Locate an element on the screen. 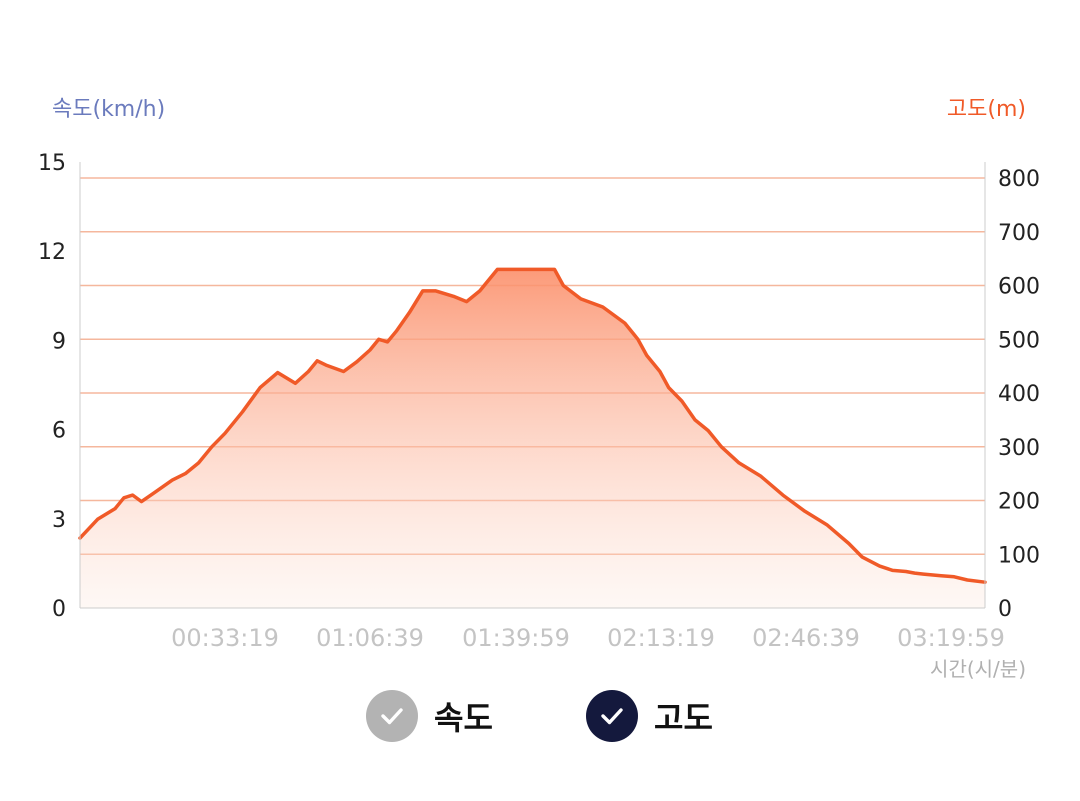  elevation-tick-label: 100 is located at coordinates (1019, 555).